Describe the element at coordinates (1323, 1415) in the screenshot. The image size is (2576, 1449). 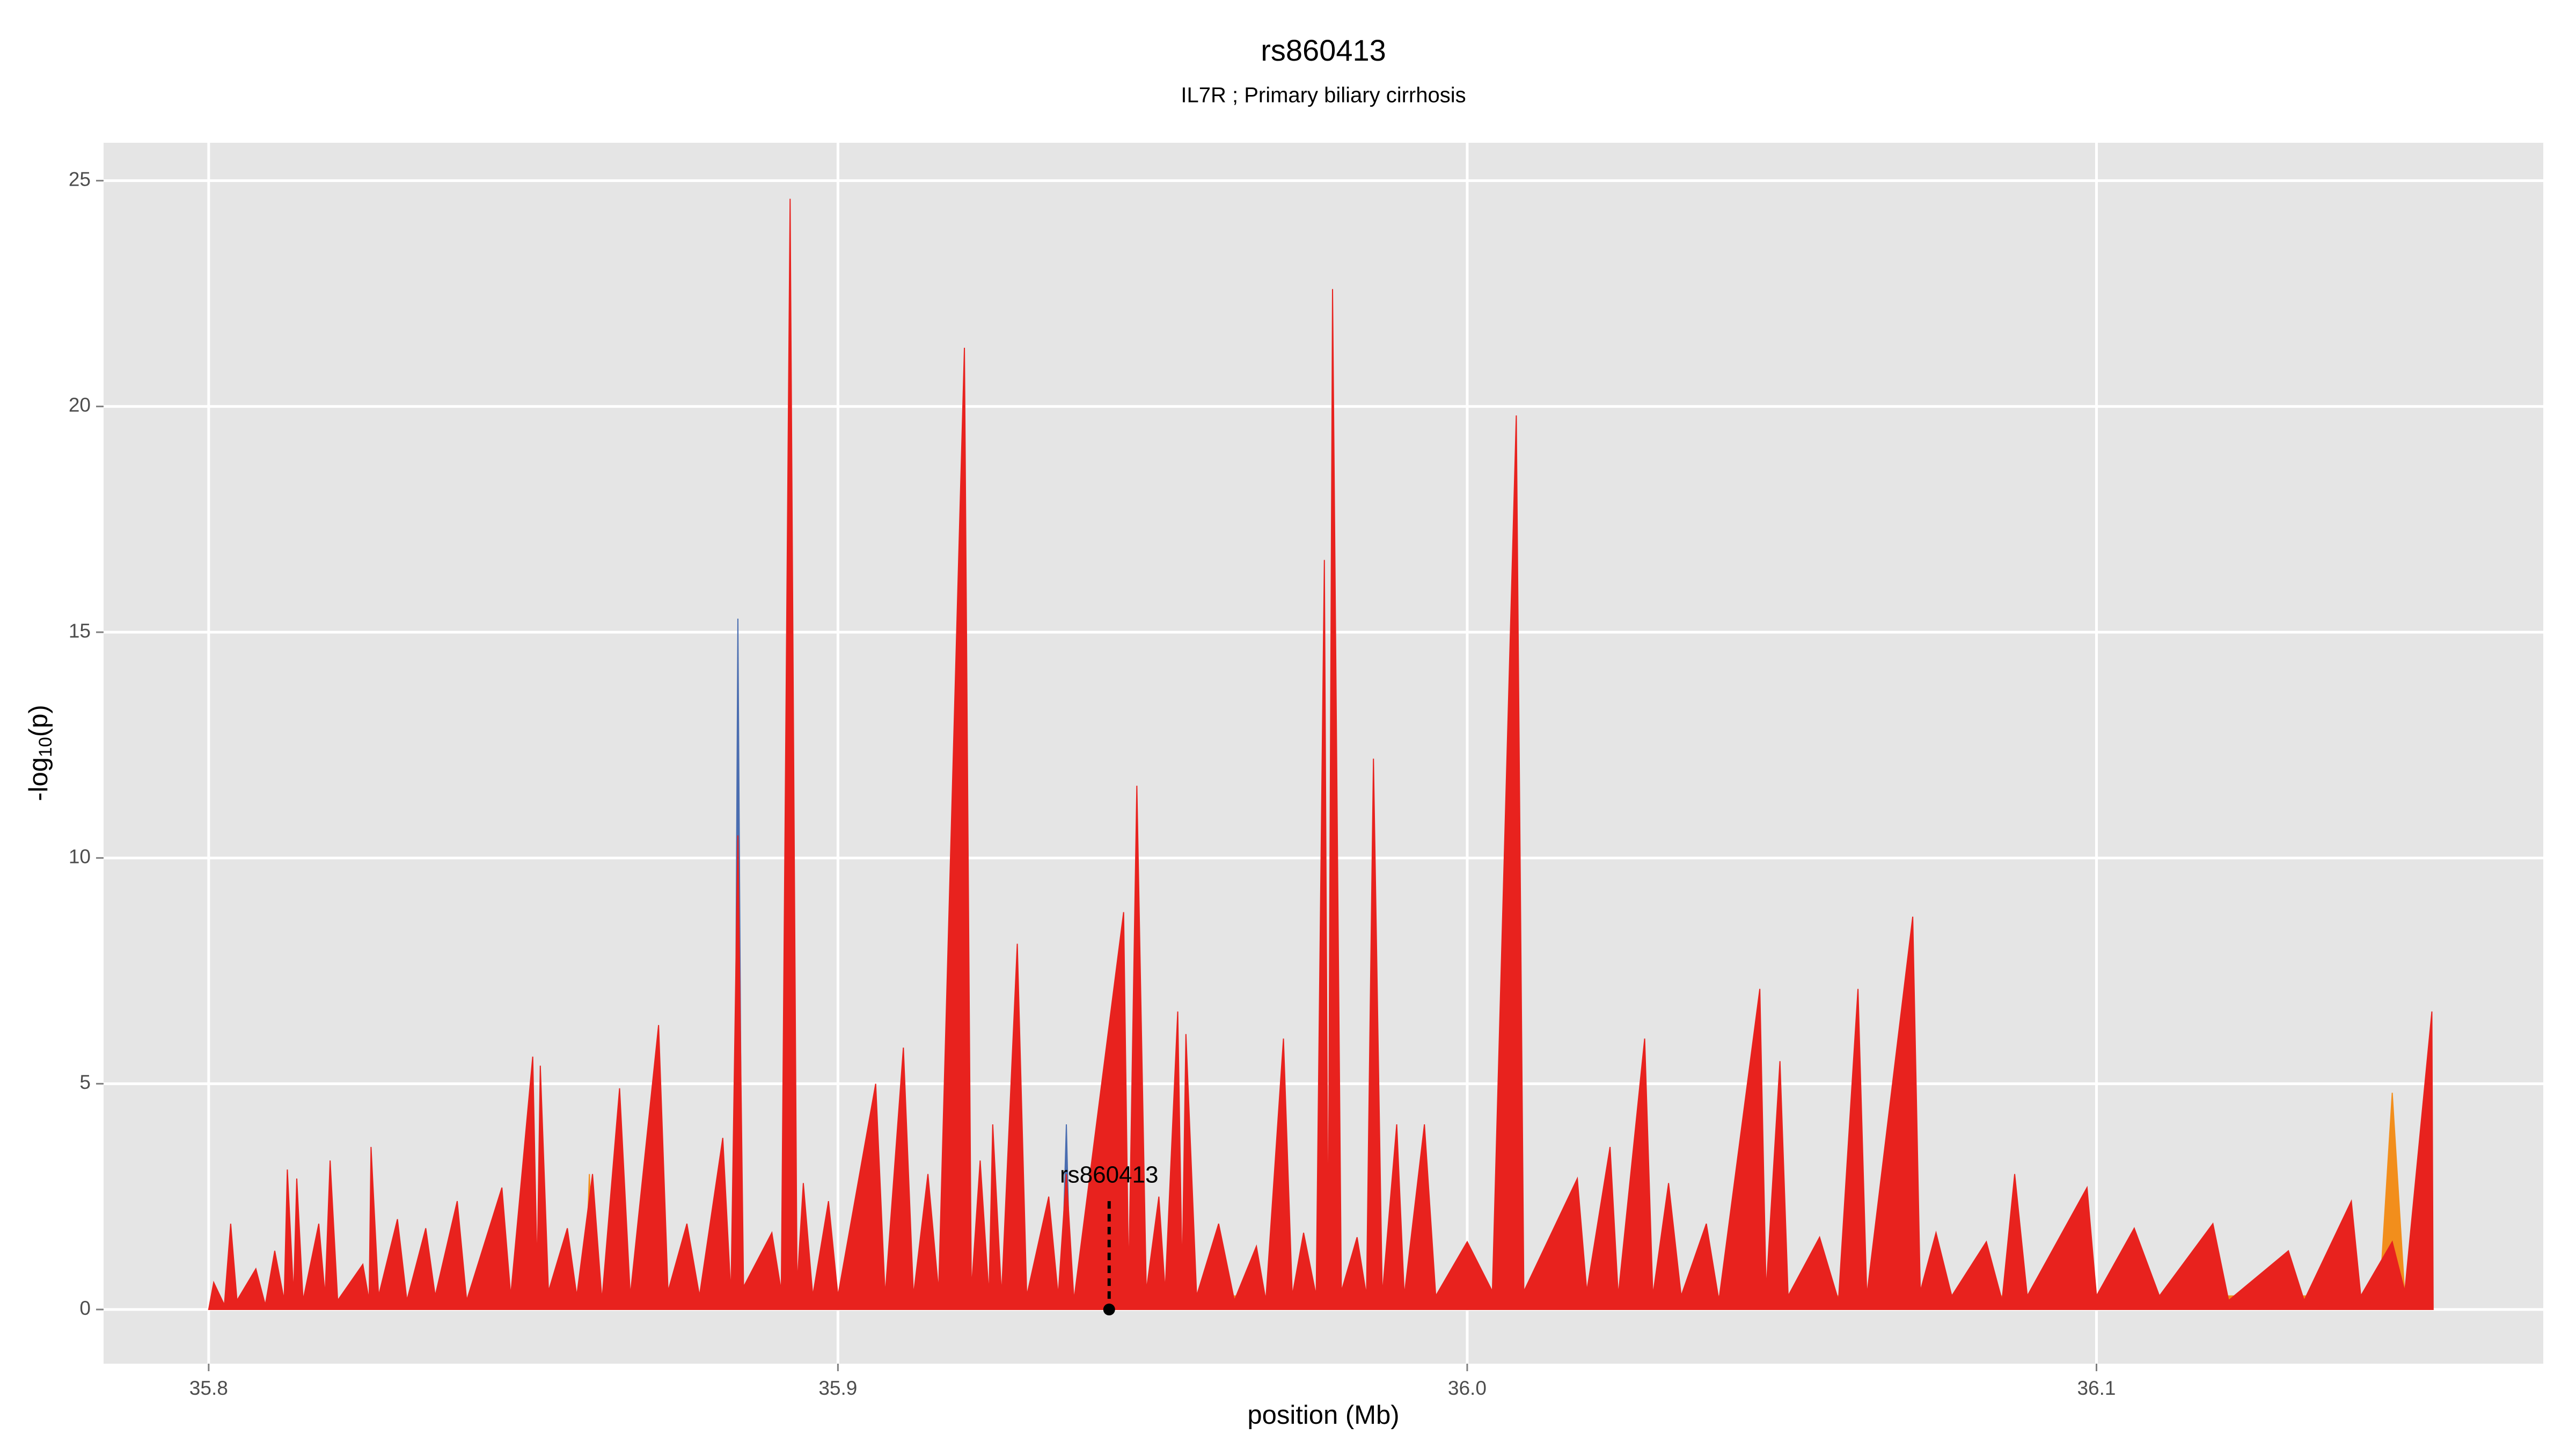
I see `x-axis-label: position (Mb)` at that location.